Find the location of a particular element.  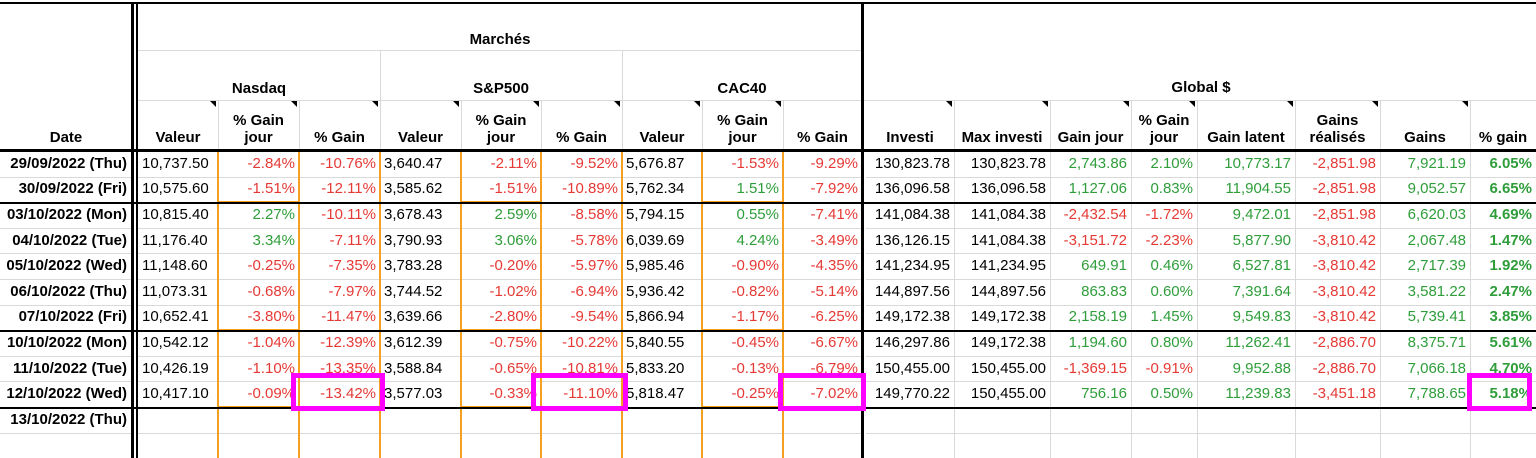

table-cell: 6.05% is located at coordinates (1510, 163).